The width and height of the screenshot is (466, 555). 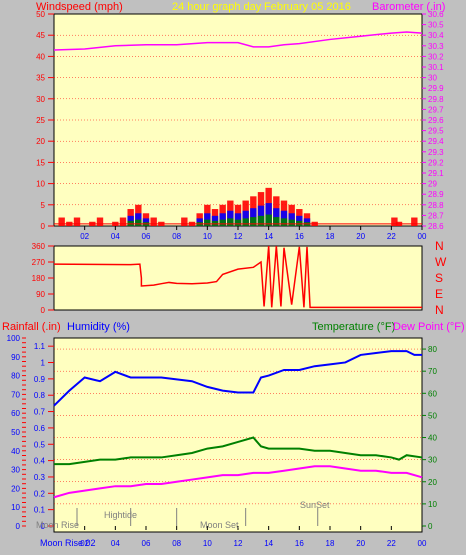 What do you see at coordinates (15, 394) in the screenshot?
I see `humidity-ytick-label: 70` at bounding box center [15, 394].